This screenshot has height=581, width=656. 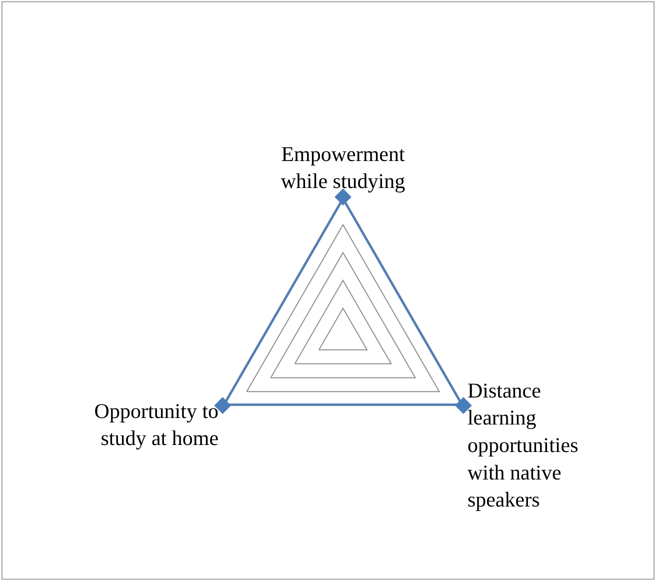 I want to click on spoke-label: Opportunity to study at home, so click(x=156, y=424).